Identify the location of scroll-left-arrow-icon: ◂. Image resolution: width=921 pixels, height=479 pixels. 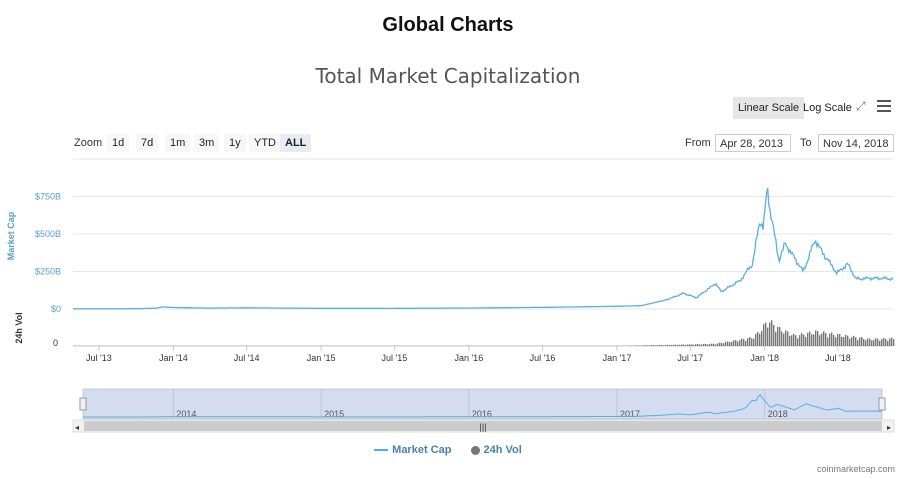
(77, 427).